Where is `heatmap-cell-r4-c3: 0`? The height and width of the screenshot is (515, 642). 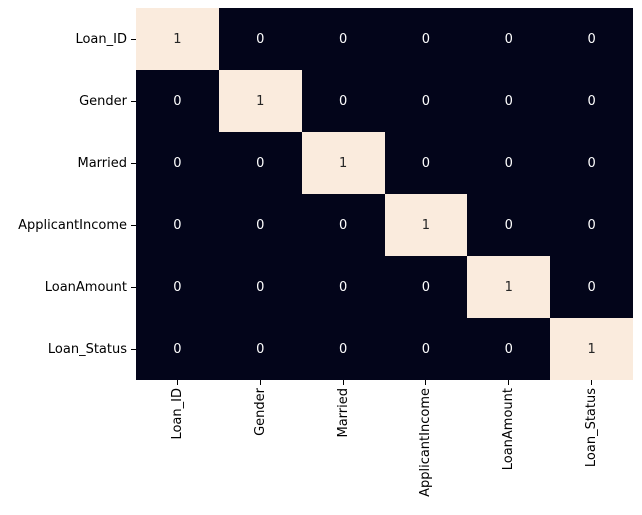 heatmap-cell-r4-c3: 0 is located at coordinates (426, 287).